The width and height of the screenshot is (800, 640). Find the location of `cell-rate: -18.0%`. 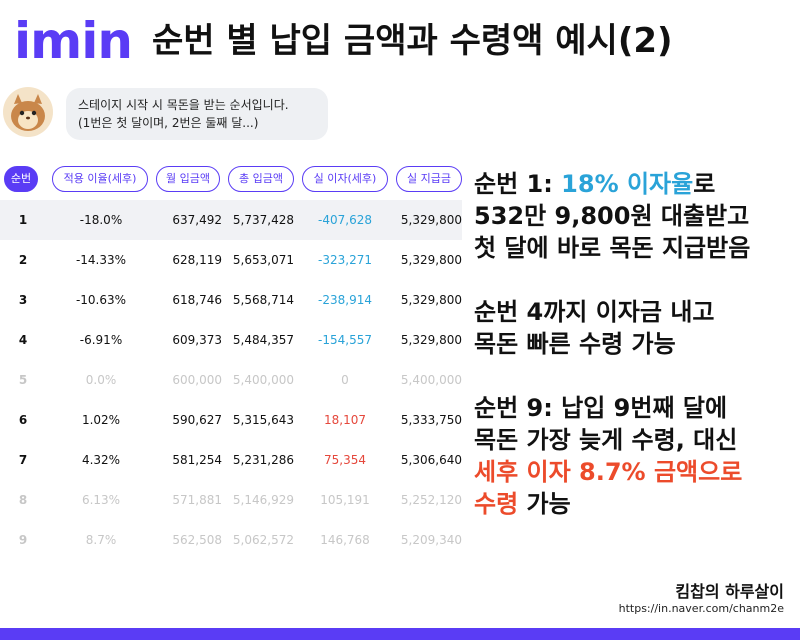

cell-rate: -18.0% is located at coordinates (101, 220).